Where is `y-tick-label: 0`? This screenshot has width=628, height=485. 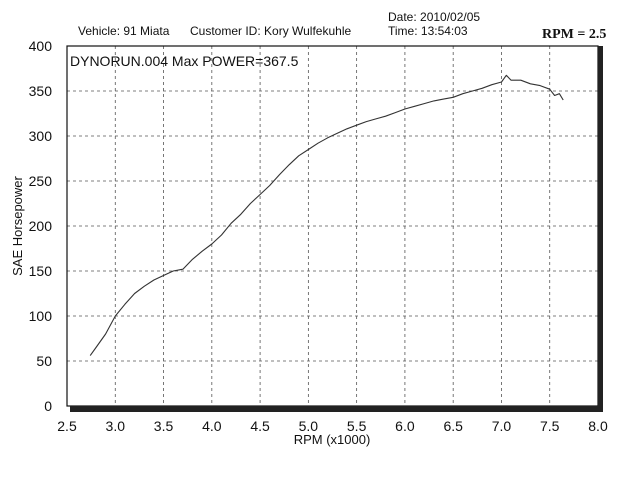 y-tick-label: 0 is located at coordinates (48, 406).